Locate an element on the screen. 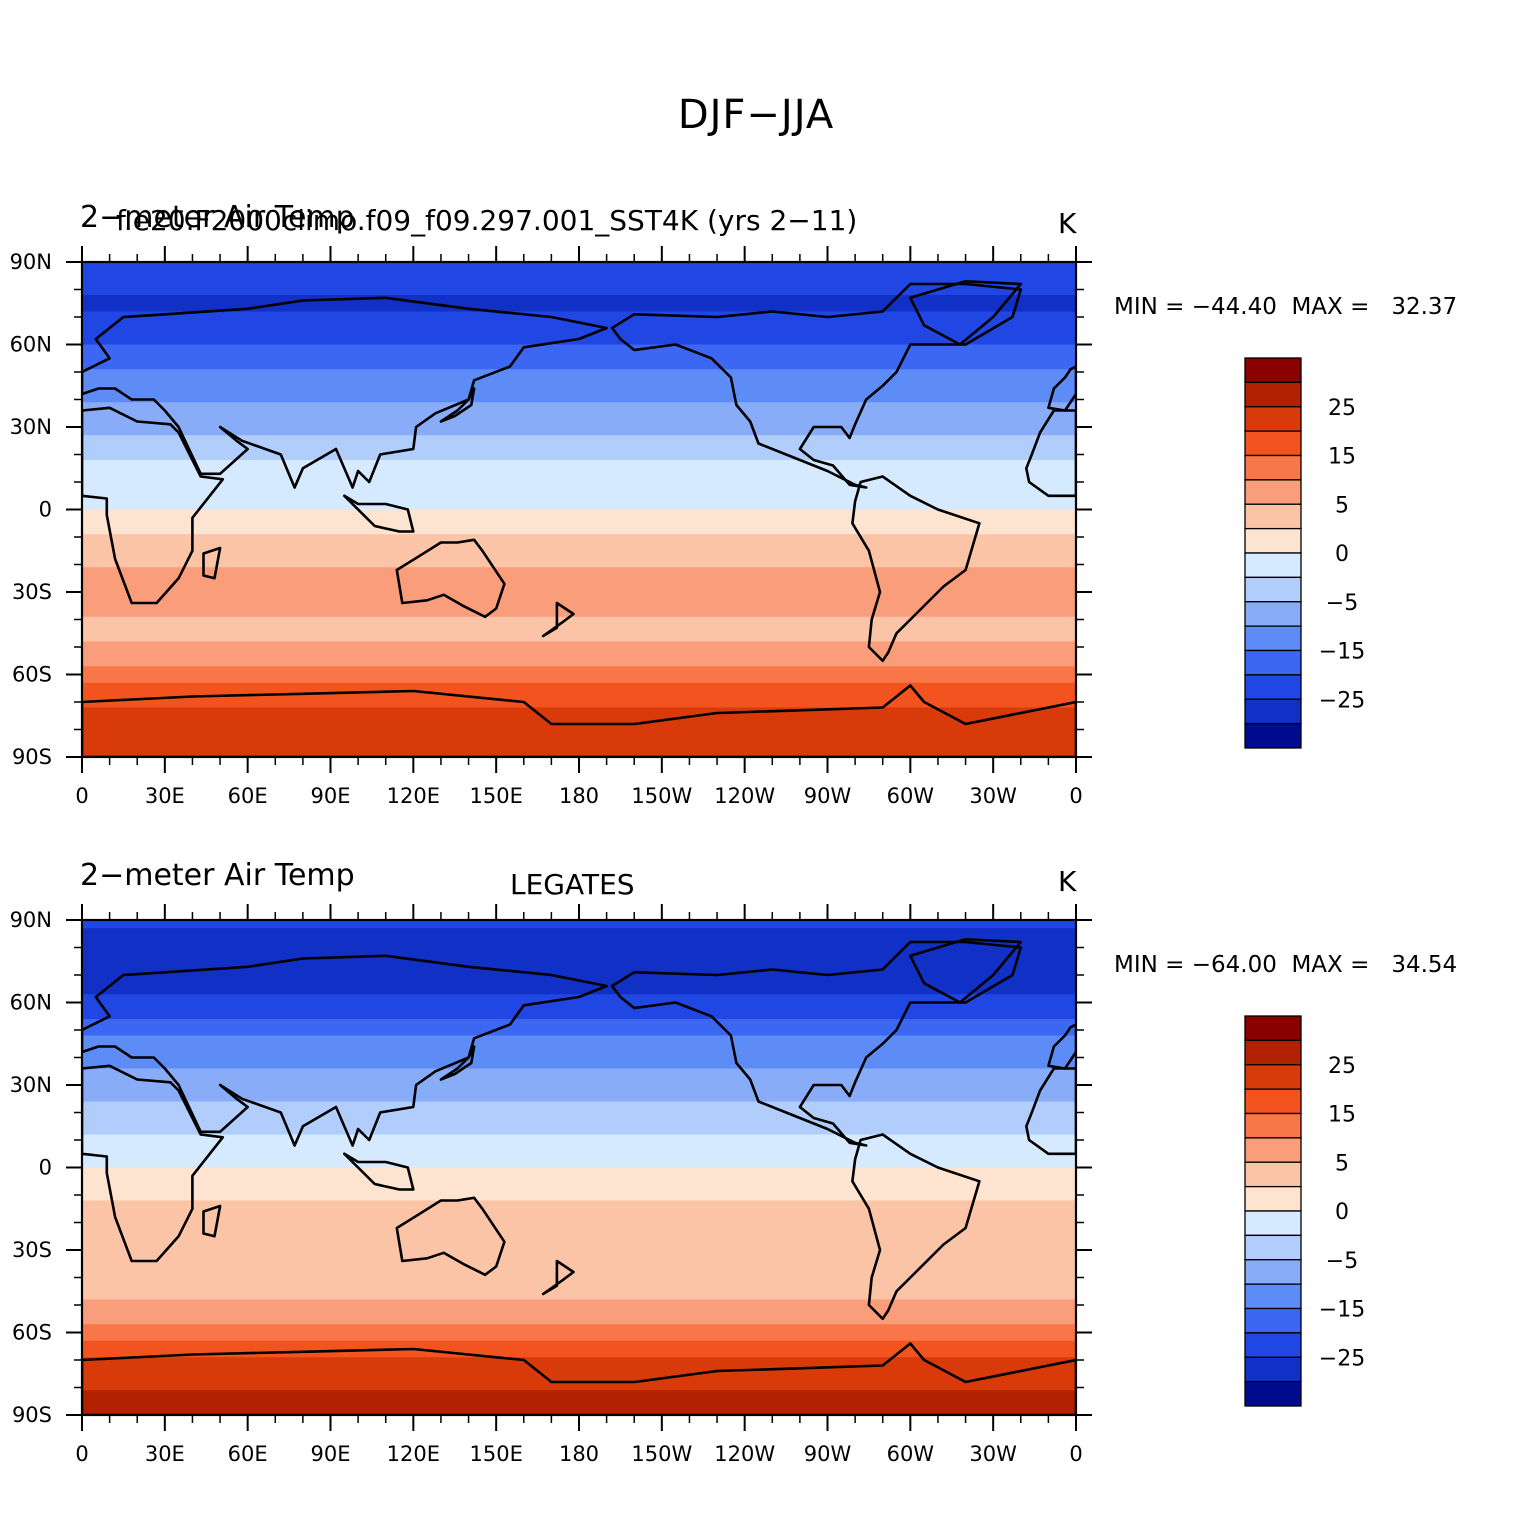 The height and width of the screenshot is (1538, 1526). y-tick-label: 60N is located at coordinates (31, 345).